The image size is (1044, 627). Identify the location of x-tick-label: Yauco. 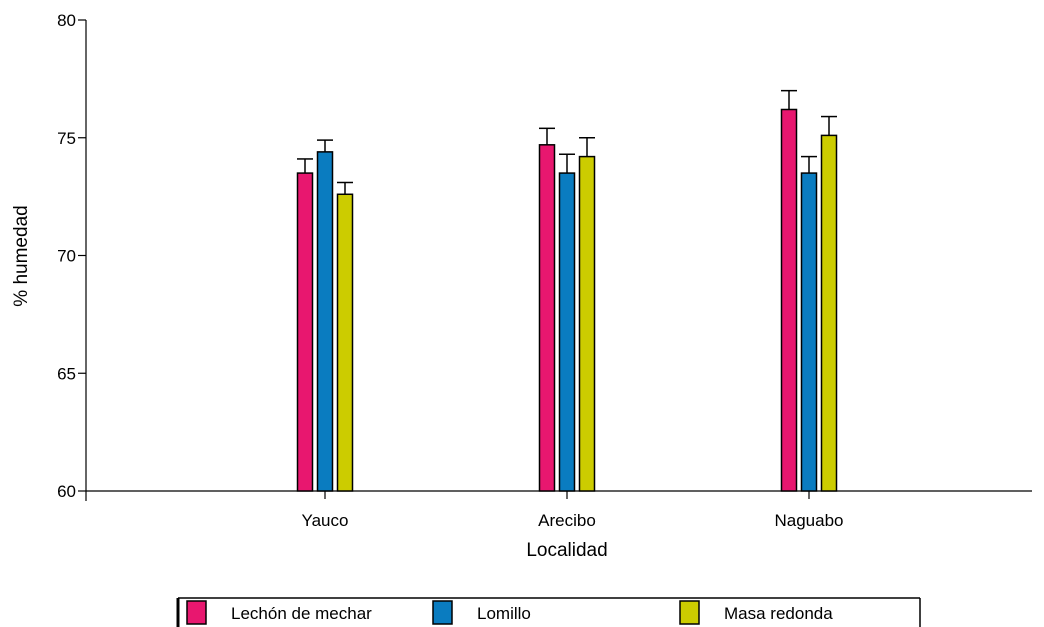
(325, 520).